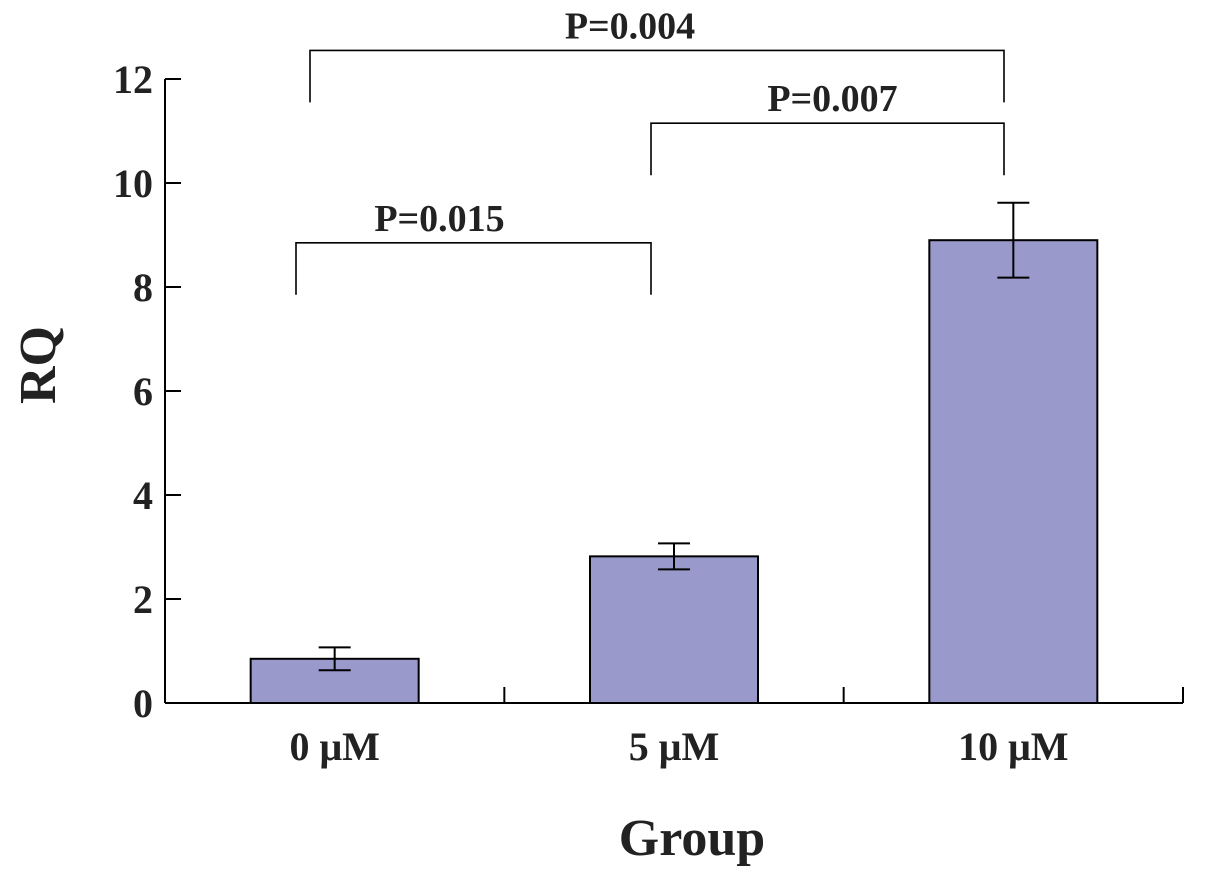 The image size is (1205, 875). Describe the element at coordinates (630, 26) in the screenshot. I see `p-value-label: P=0.004` at that location.